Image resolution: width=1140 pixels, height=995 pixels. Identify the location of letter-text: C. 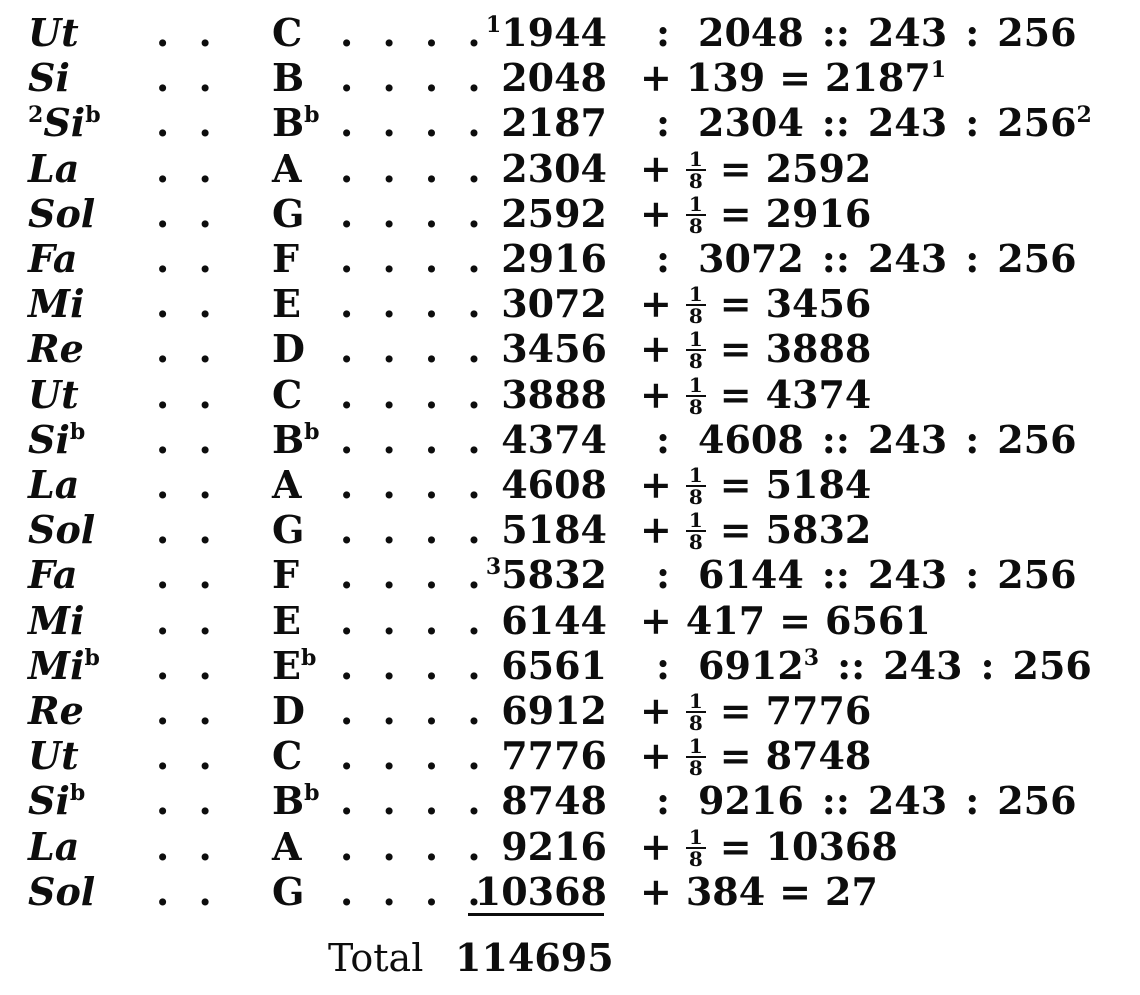
(287, 756).